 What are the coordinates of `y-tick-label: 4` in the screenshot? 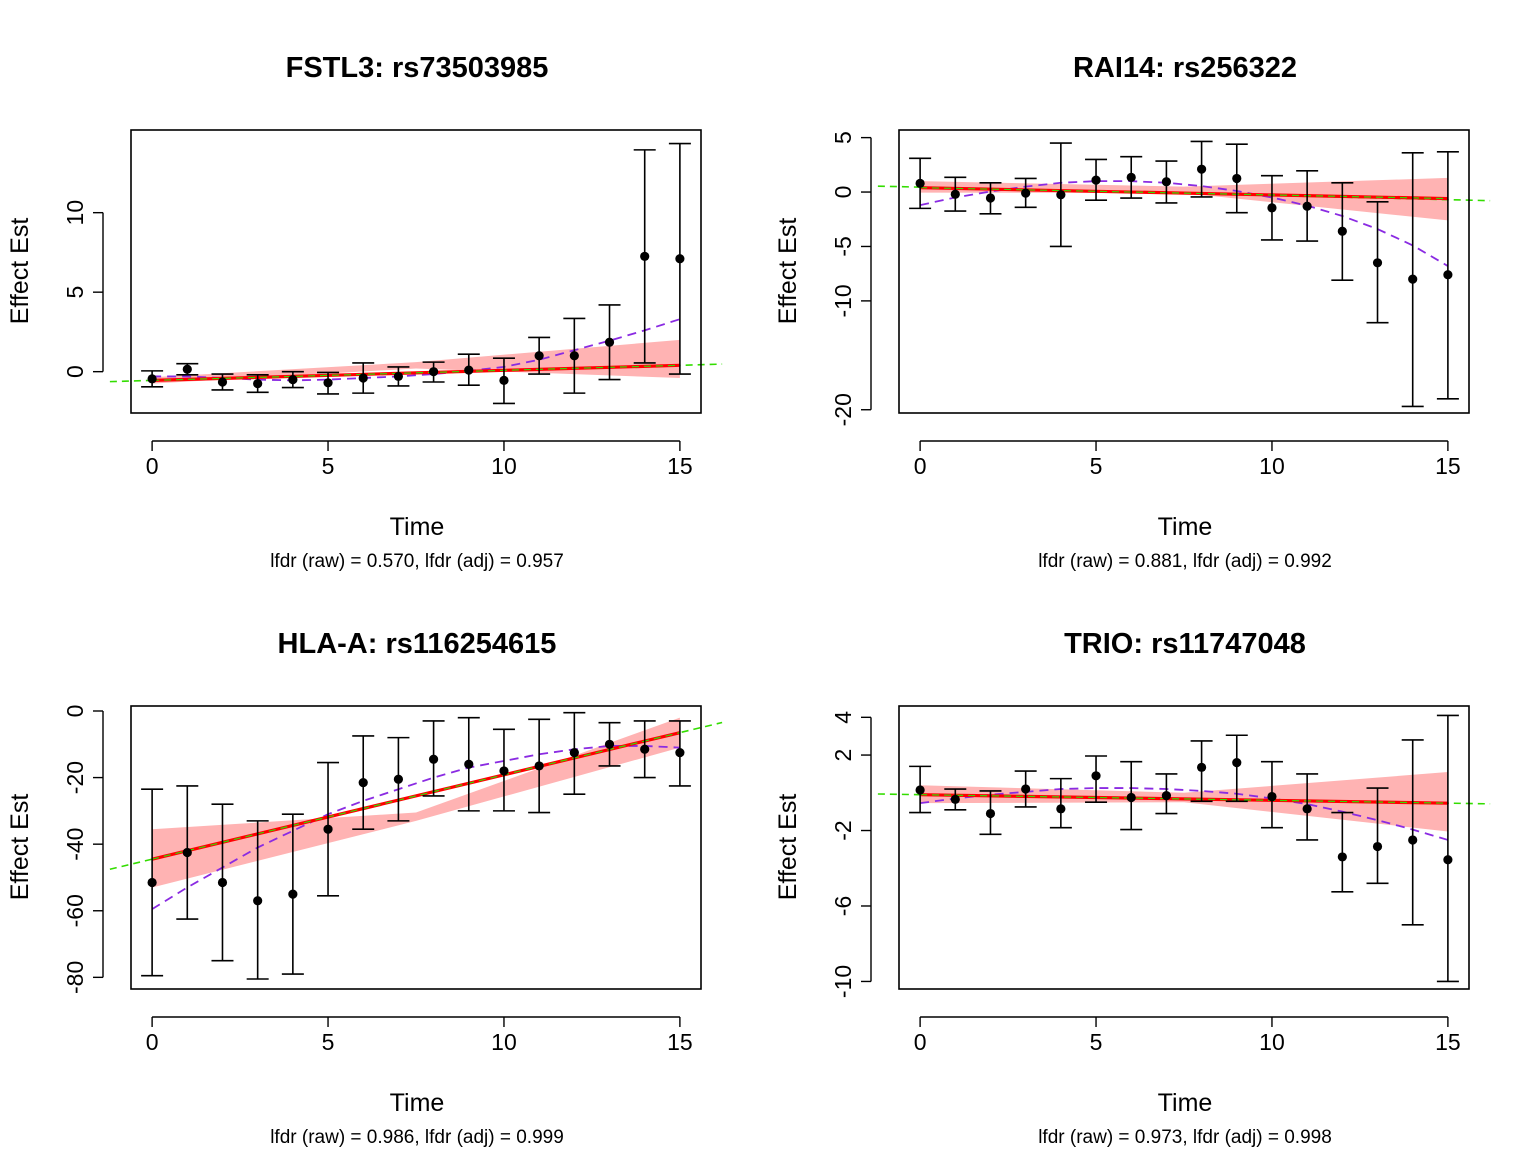 It's located at (843, 717).